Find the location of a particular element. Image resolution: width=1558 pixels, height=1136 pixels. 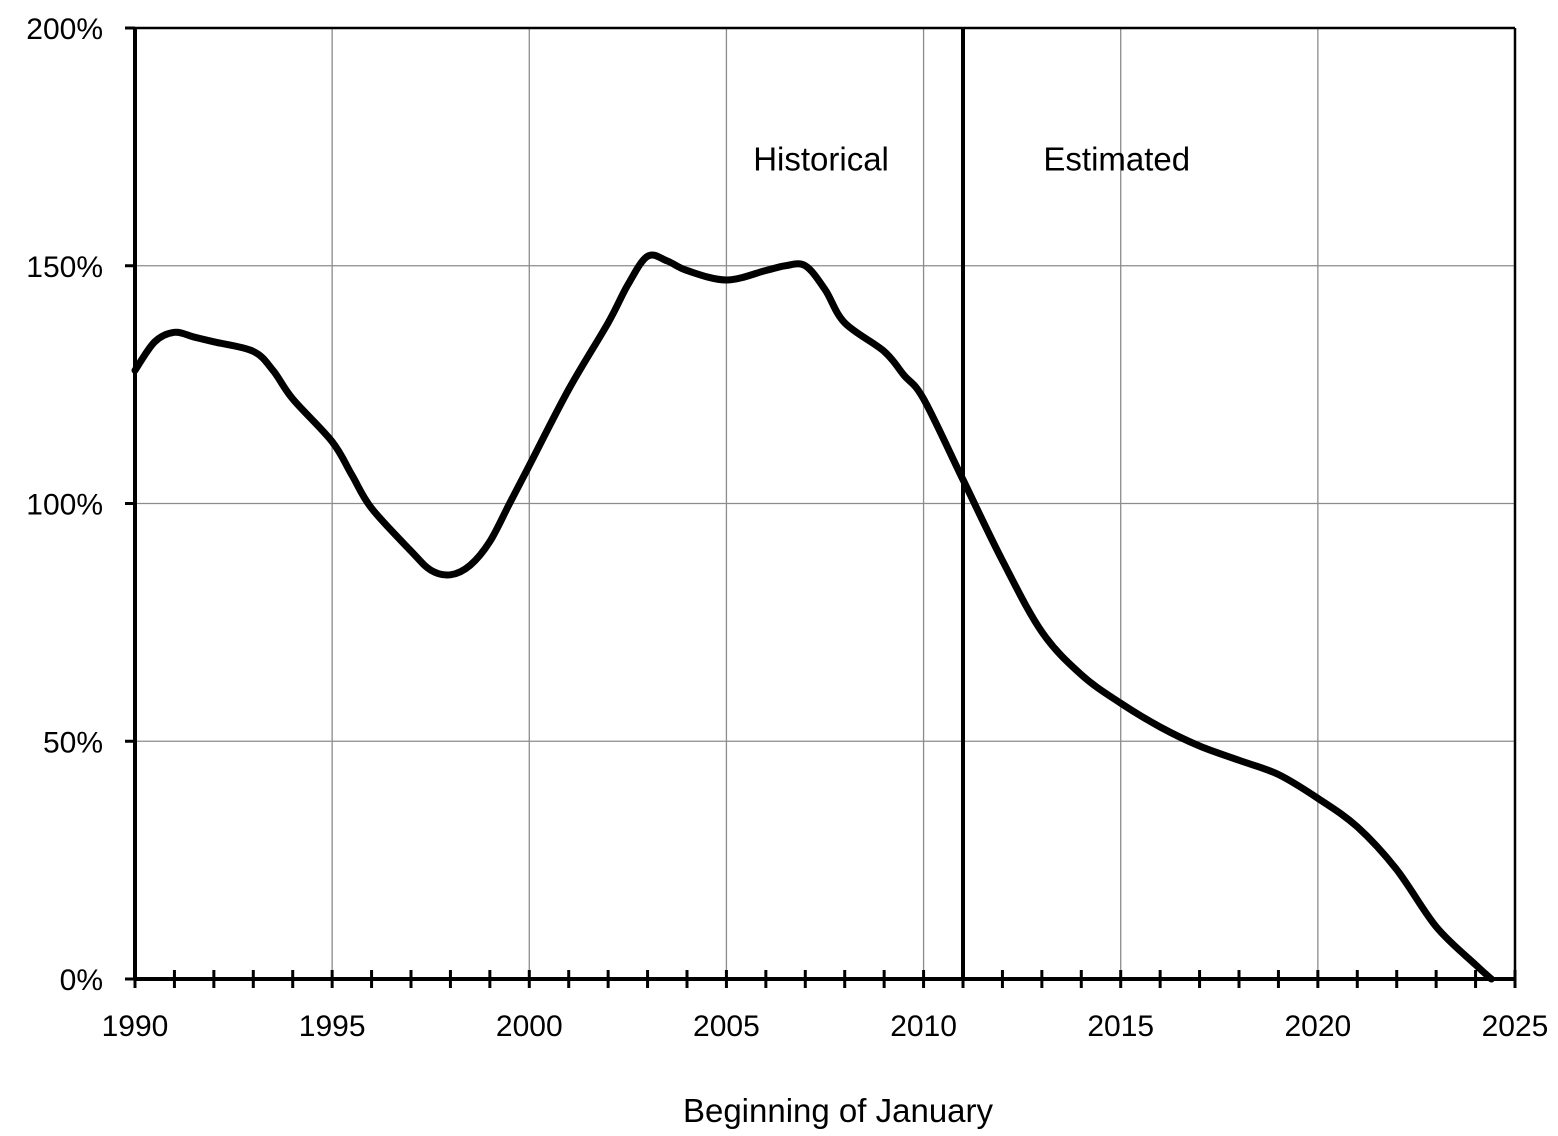

x-tick-label-2005: 2005 is located at coordinates (726, 1026).